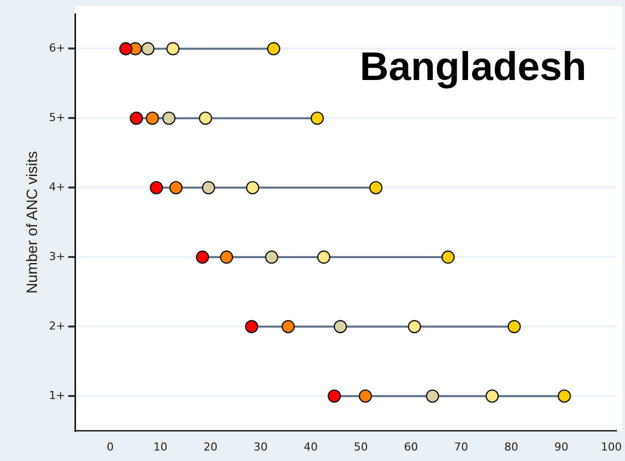 The image size is (625, 461). Describe the element at coordinates (261, 447) in the screenshot. I see `x-tick-label: 30` at that location.